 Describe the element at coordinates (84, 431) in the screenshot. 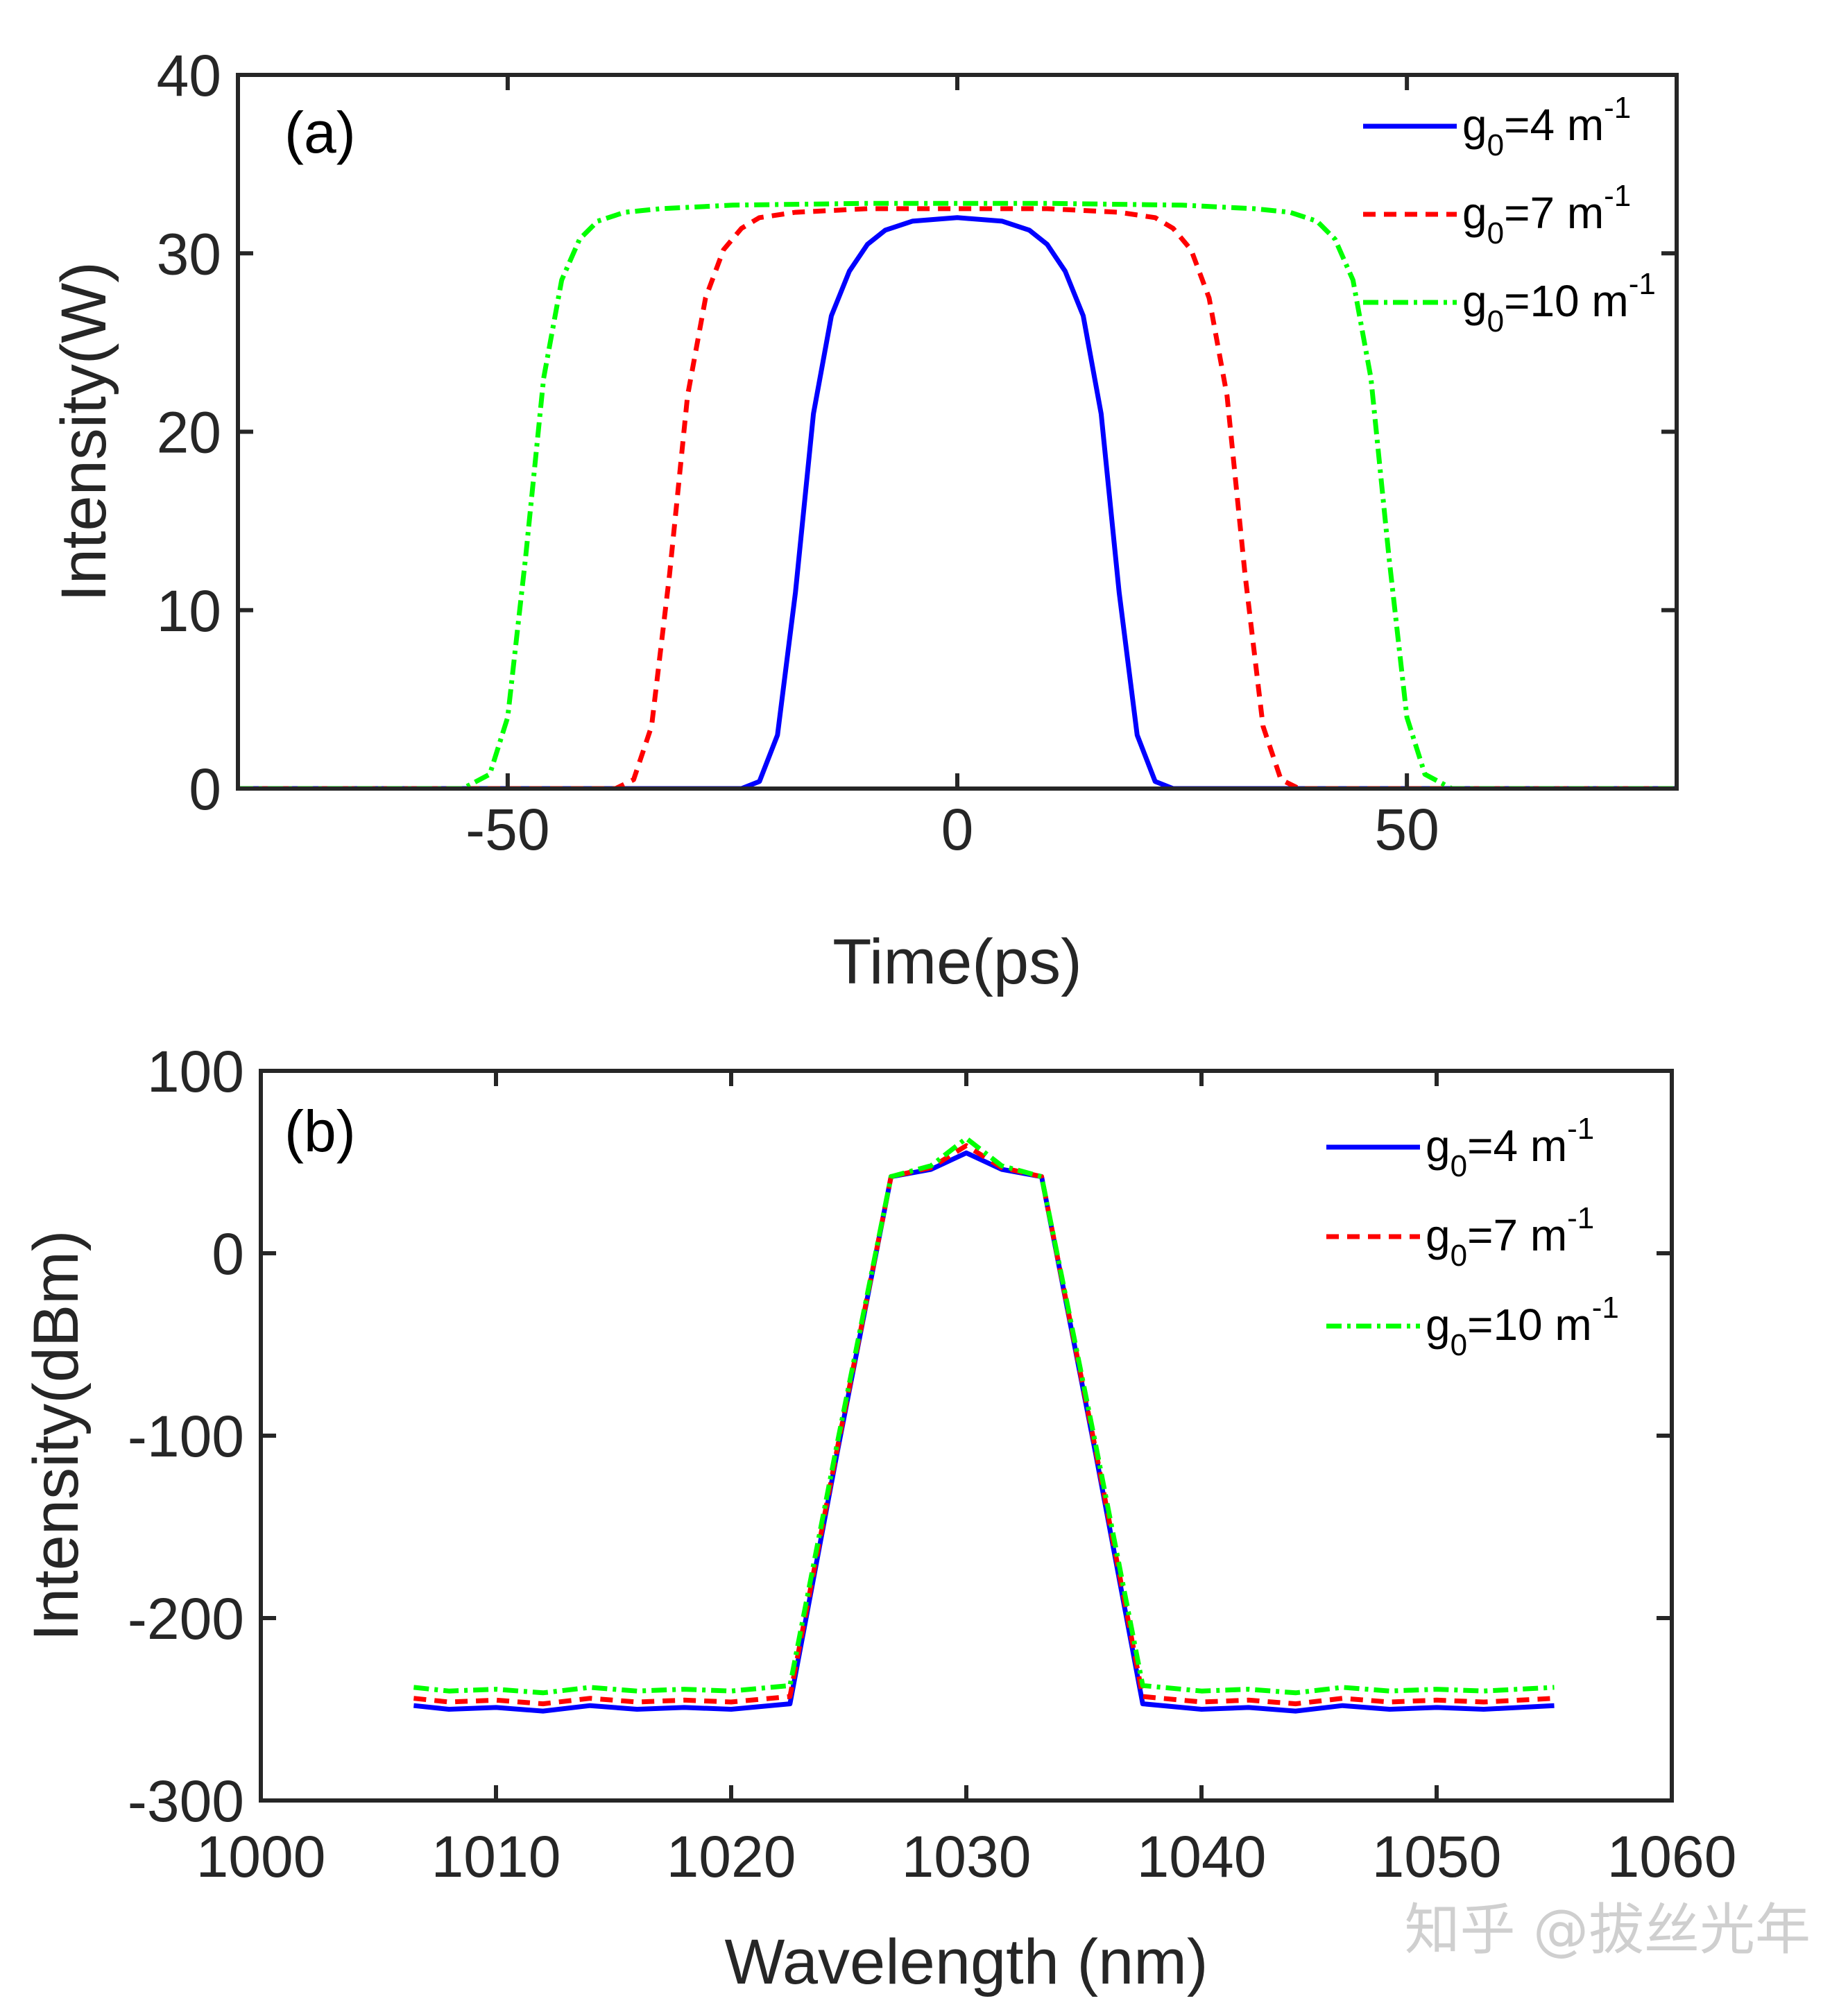

I see `y-axis-label: Intensity(W)` at that location.